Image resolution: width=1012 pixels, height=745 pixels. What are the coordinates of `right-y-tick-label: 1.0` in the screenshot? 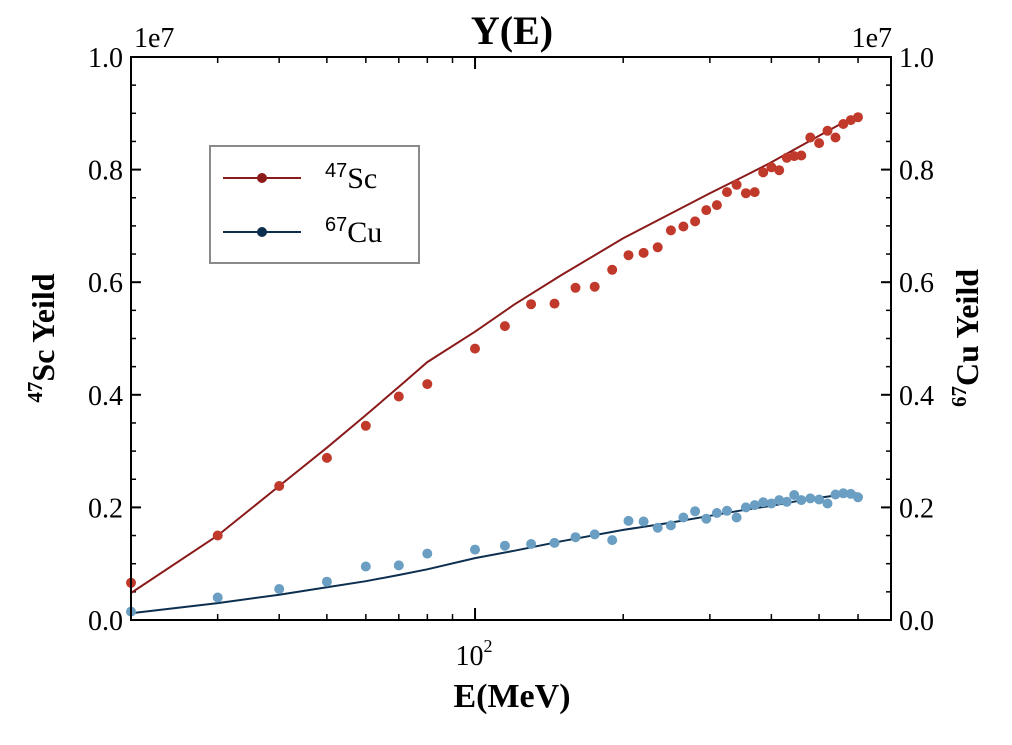 It's located at (916, 58).